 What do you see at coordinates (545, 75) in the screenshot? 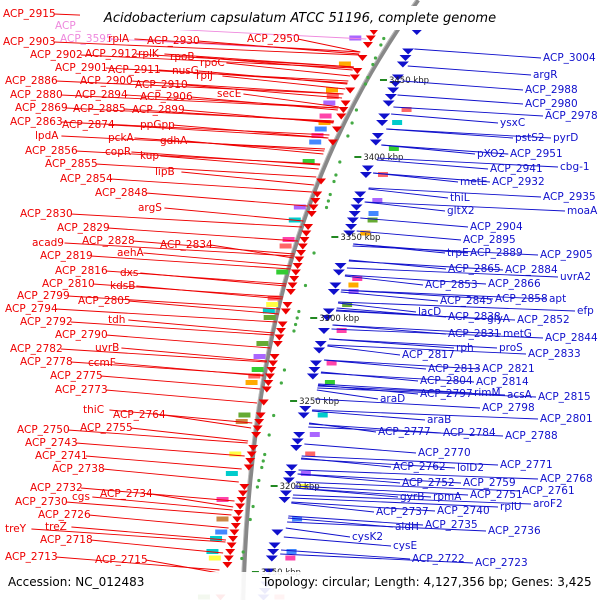
I see `gene-label-right: argR` at bounding box center [545, 75].